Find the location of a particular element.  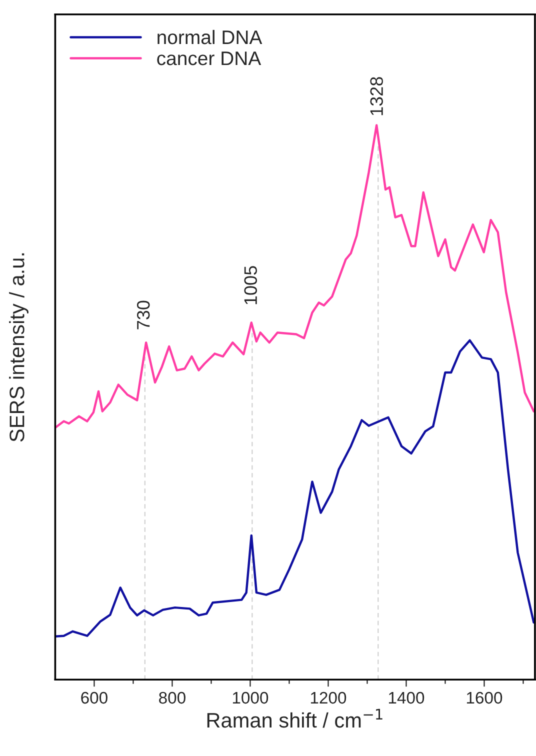

x-tick-label: 1200 is located at coordinates (328, 698).